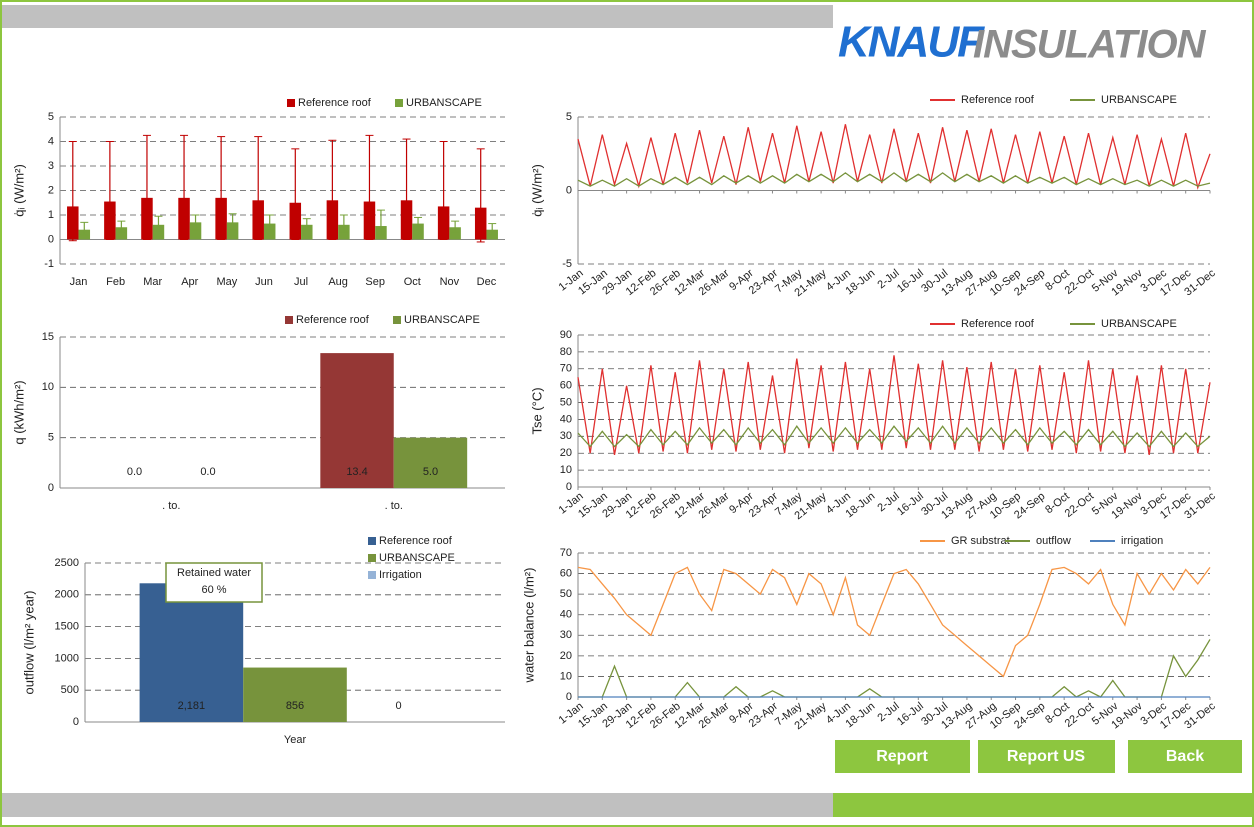 The width and height of the screenshot is (1254, 827). I want to click on data-label: 0, so click(399, 706).